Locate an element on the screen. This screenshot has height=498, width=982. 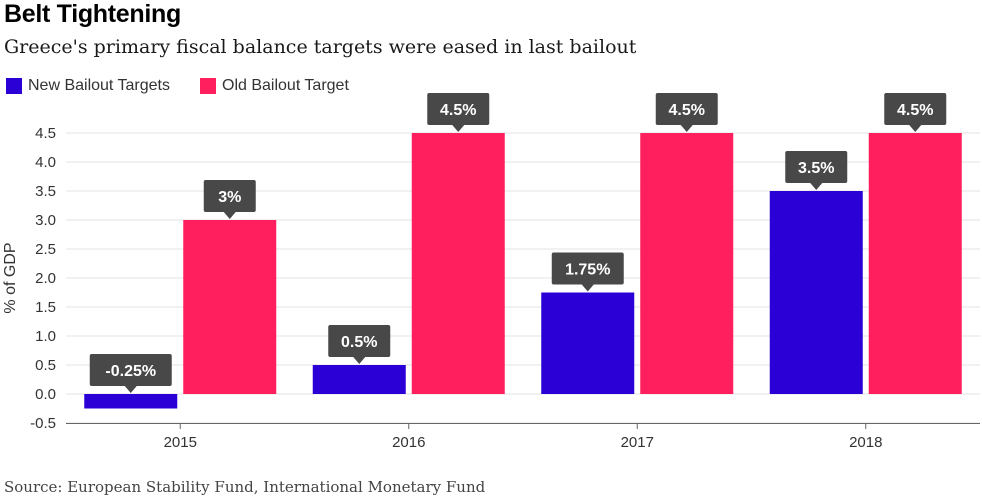
bar-new-target-2018 is located at coordinates (816, 292).